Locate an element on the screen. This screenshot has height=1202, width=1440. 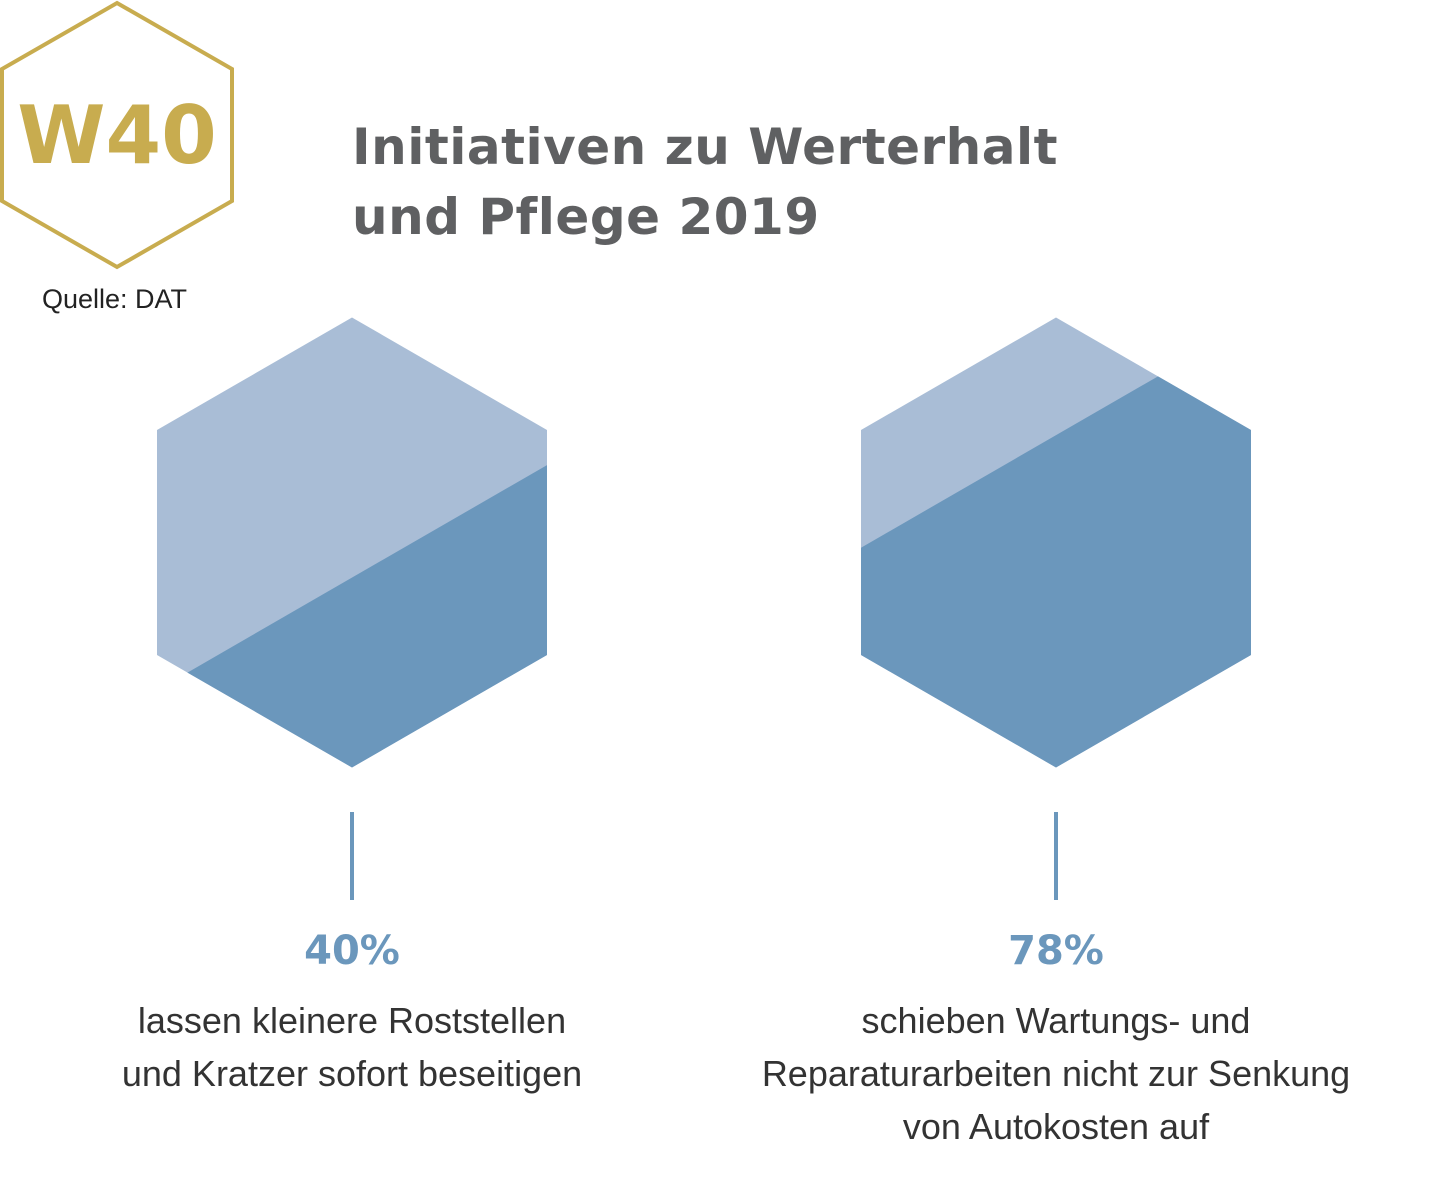
w40-logo: W40 is located at coordinates (117, 135).